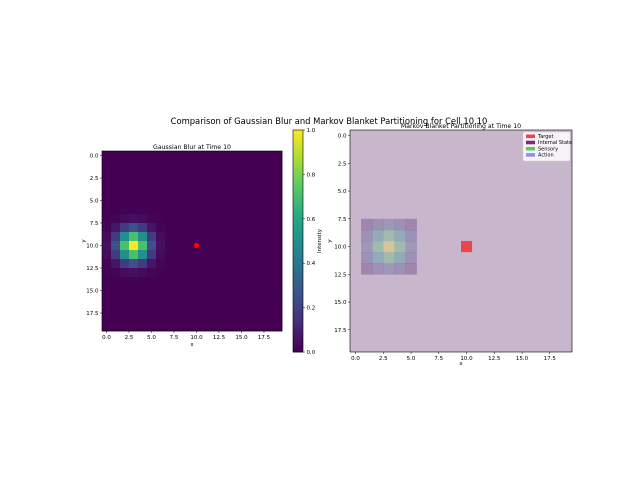 The height and width of the screenshot is (480, 640). What do you see at coordinates (311, 131) in the screenshot?
I see `colorbar-tick-label: 1.0` at bounding box center [311, 131].